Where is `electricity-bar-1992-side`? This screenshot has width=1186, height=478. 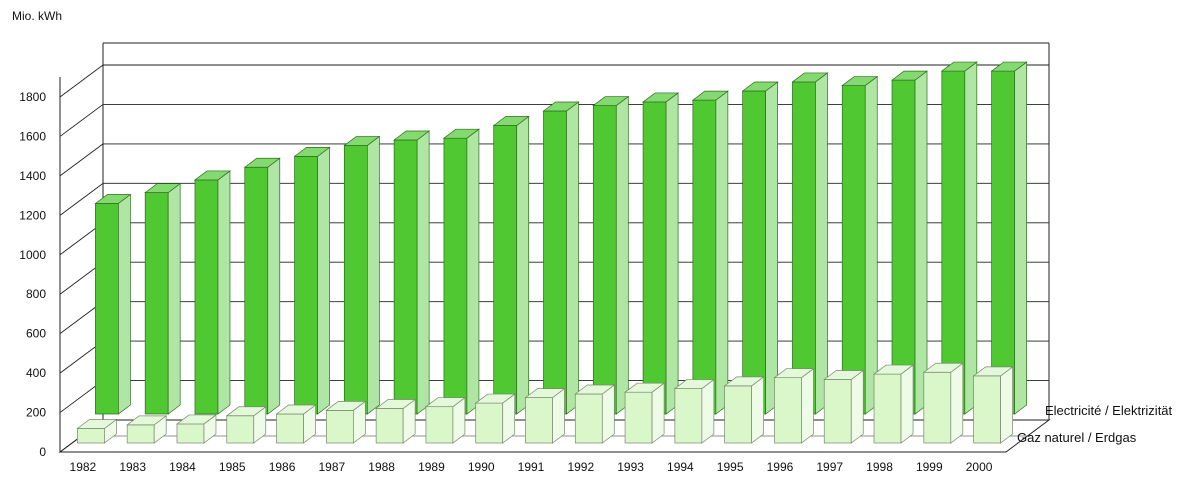
electricity-bar-1992-side is located at coordinates (622, 255).